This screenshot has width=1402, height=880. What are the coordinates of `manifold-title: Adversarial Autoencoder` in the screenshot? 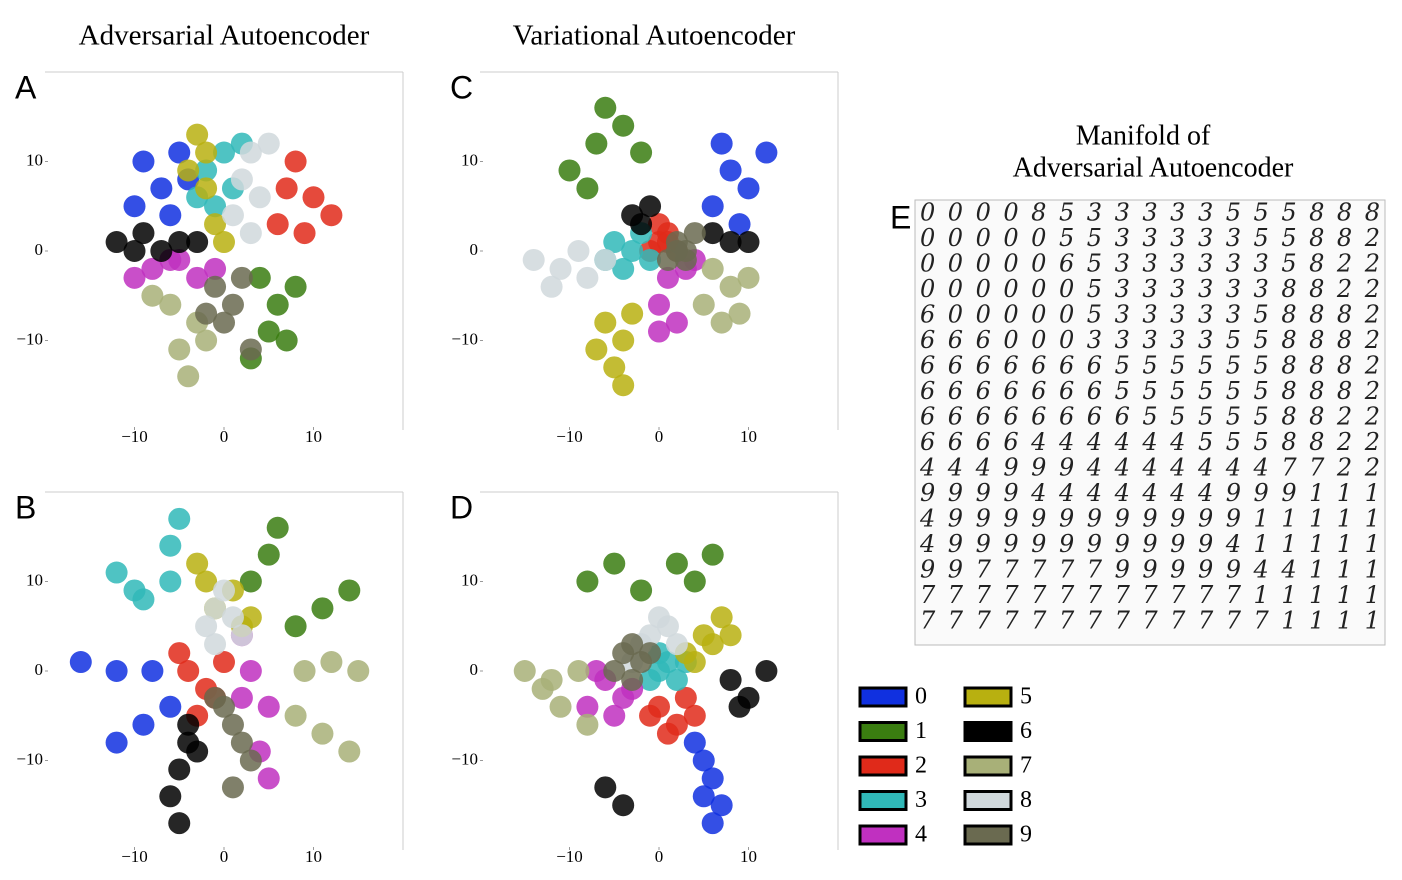 It's located at (1153, 167).